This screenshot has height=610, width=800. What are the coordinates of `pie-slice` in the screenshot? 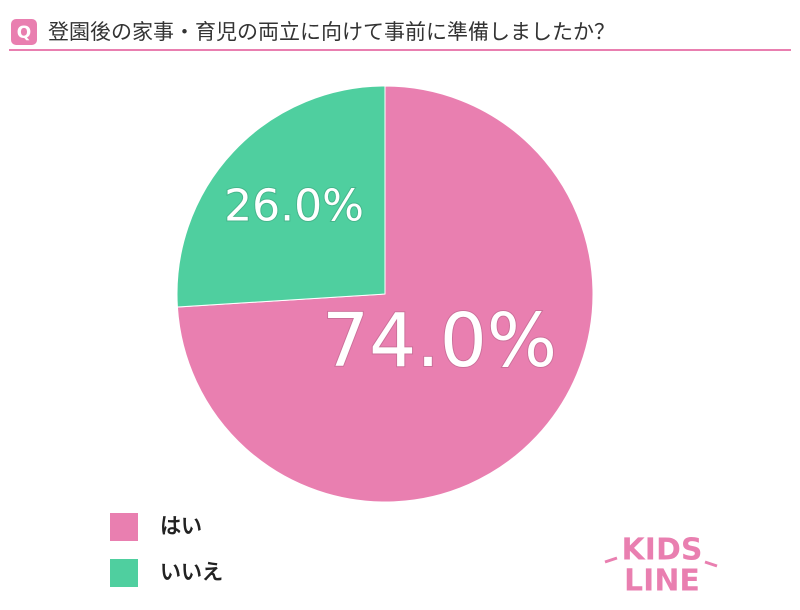 It's located at (281, 196).